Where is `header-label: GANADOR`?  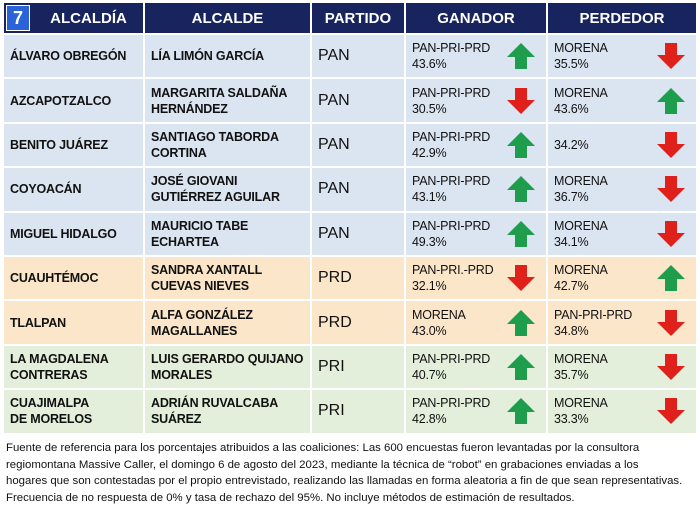
header-label: GANADOR is located at coordinates (476, 18).